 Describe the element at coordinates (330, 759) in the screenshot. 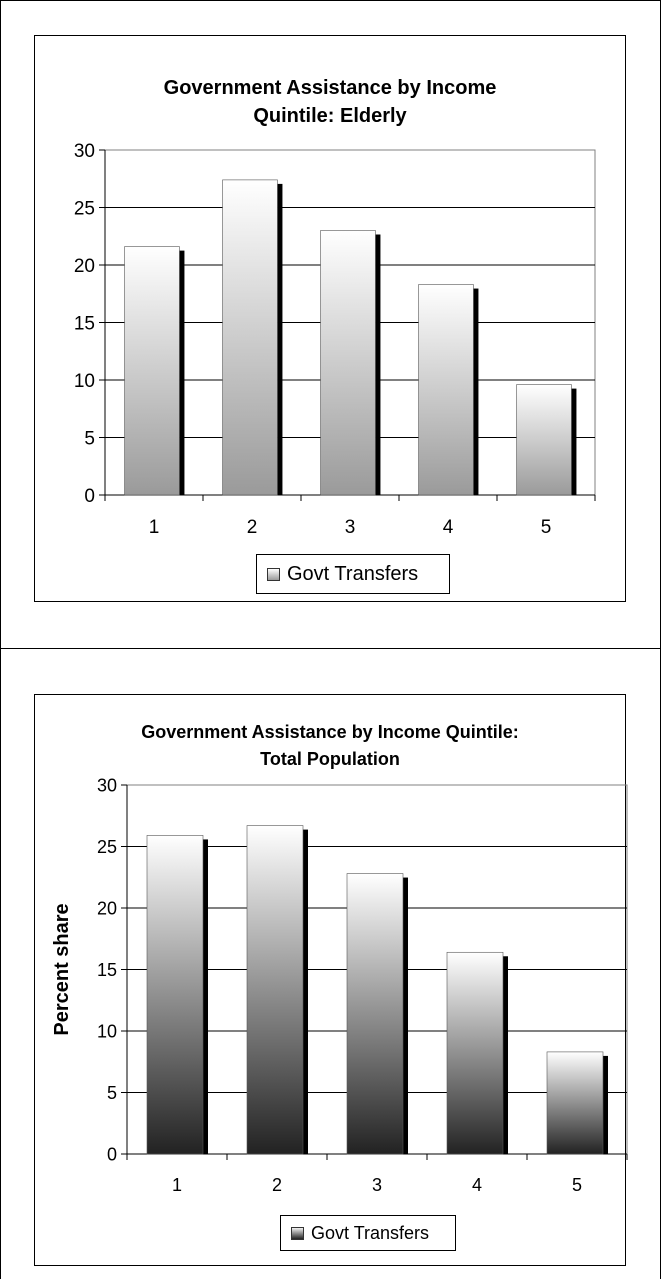

I see `chart-title-line-2: Total Population` at that location.